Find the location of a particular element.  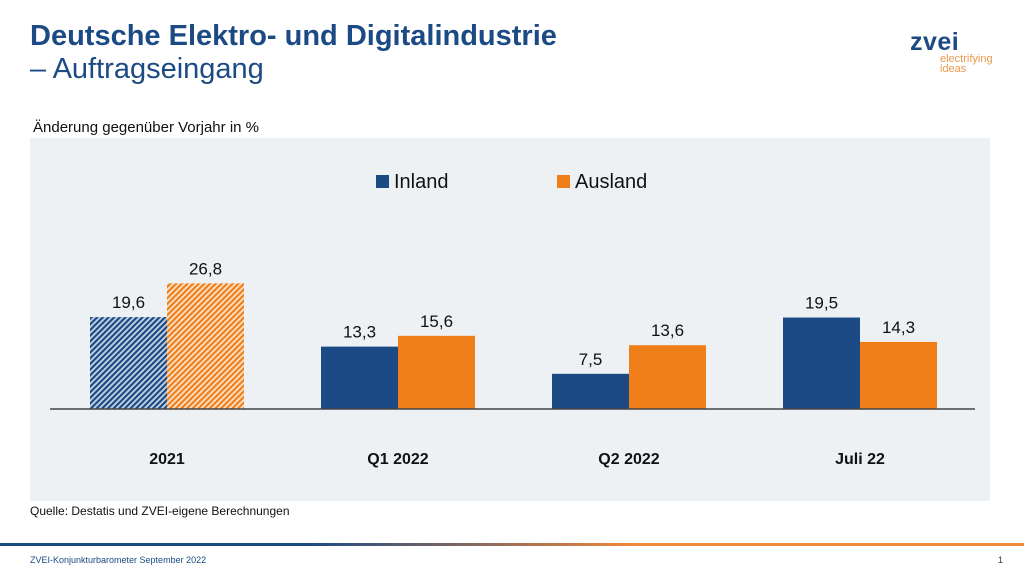

chart-subtitle: Änderung gegenüber Vorjahr in % is located at coordinates (146, 127).